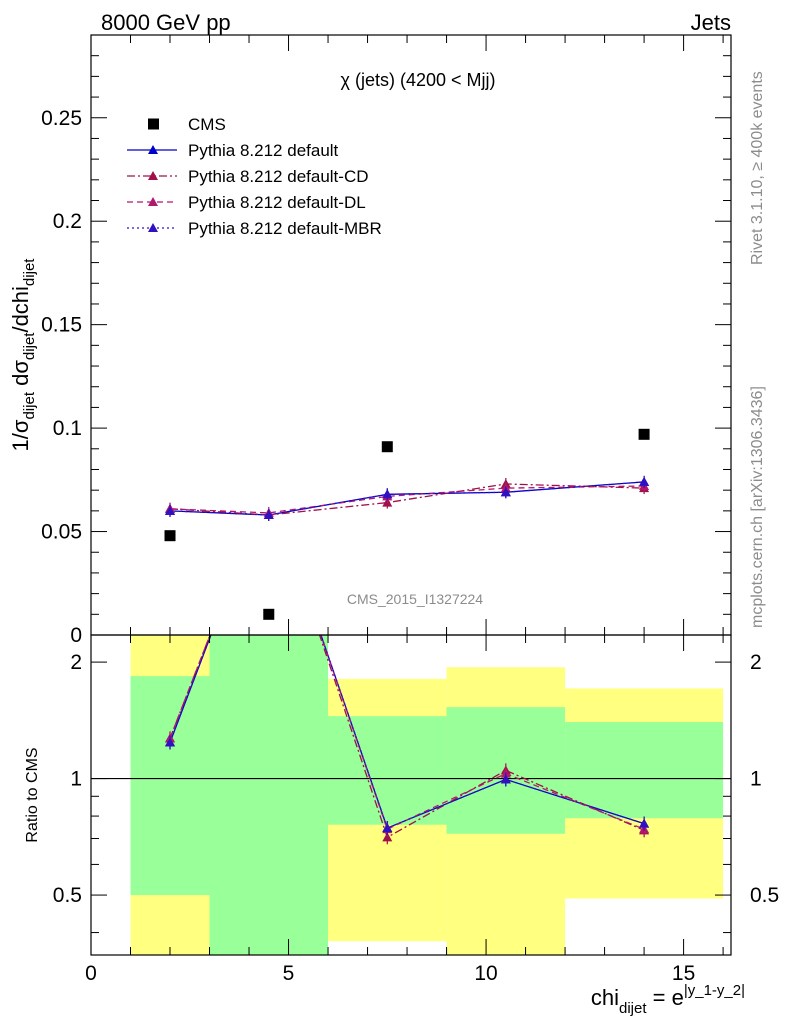  I want to click on ratio-y-tick-label-right-1: 1, so click(756, 779).